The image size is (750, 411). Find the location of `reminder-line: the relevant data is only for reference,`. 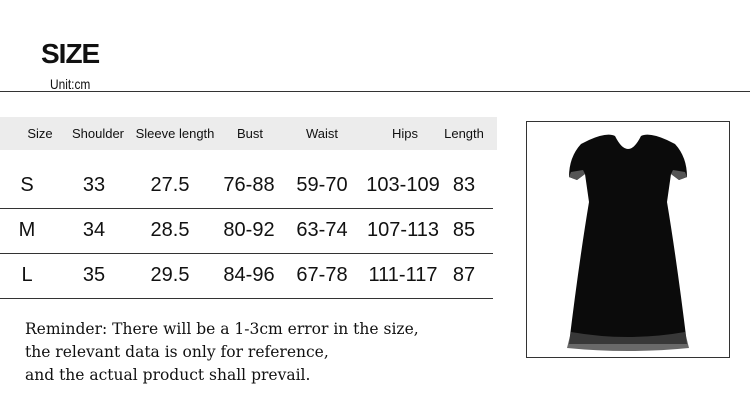

reminder-line: the relevant data is only for reference, is located at coordinates (177, 352).